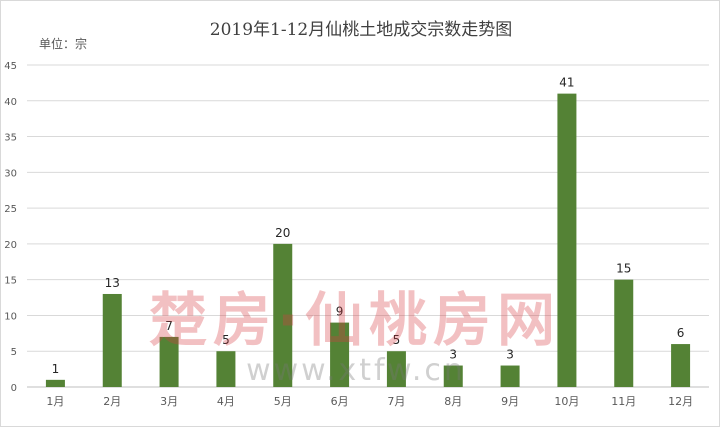 The image size is (720, 428). Describe the element at coordinates (10, 66) in the screenshot. I see `y-tick-label: 45` at that location.